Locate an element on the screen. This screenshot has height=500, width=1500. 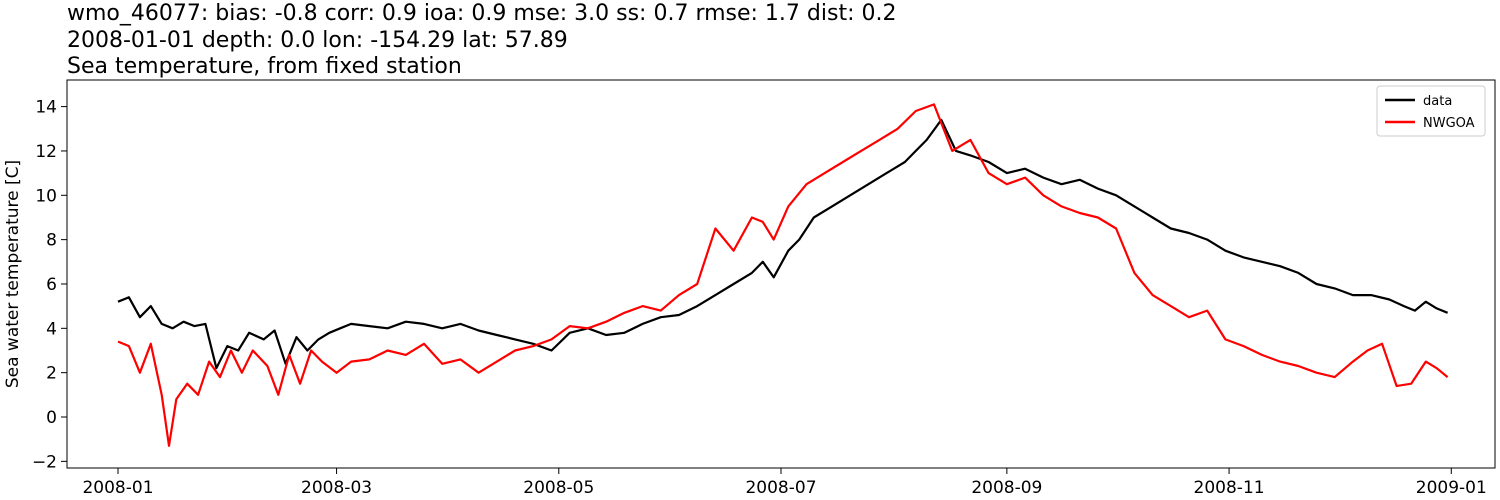
y-axis-label: Sea water temperature [C] is located at coordinates (13, 274).